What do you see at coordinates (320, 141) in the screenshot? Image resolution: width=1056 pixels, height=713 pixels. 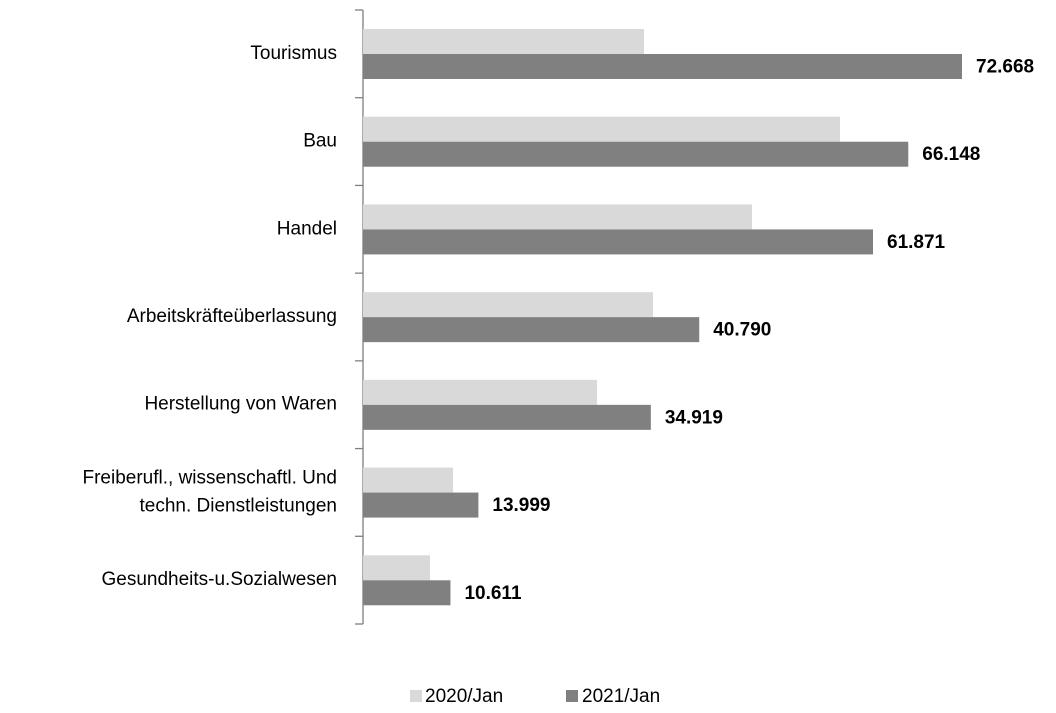 I see `category-label: Bau` at bounding box center [320, 141].